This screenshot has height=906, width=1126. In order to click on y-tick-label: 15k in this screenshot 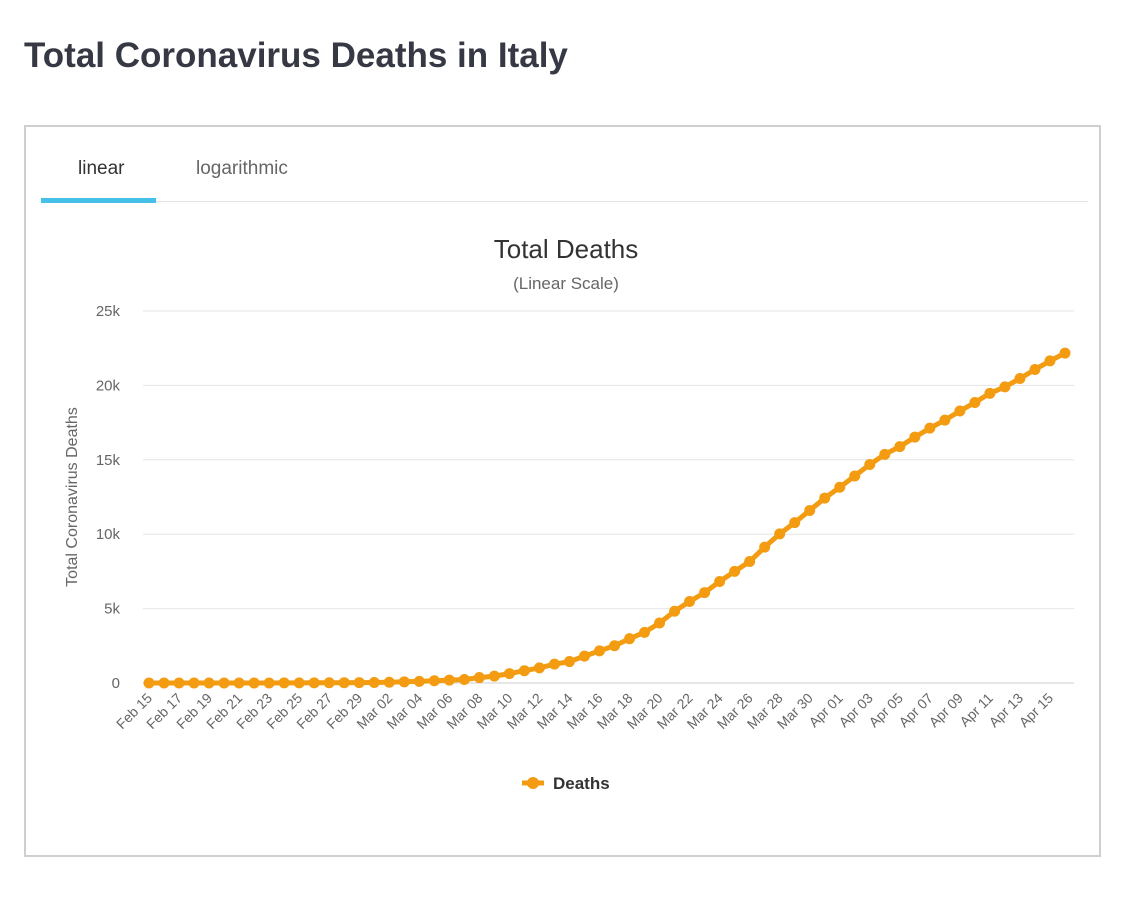, I will do `click(108, 460)`.